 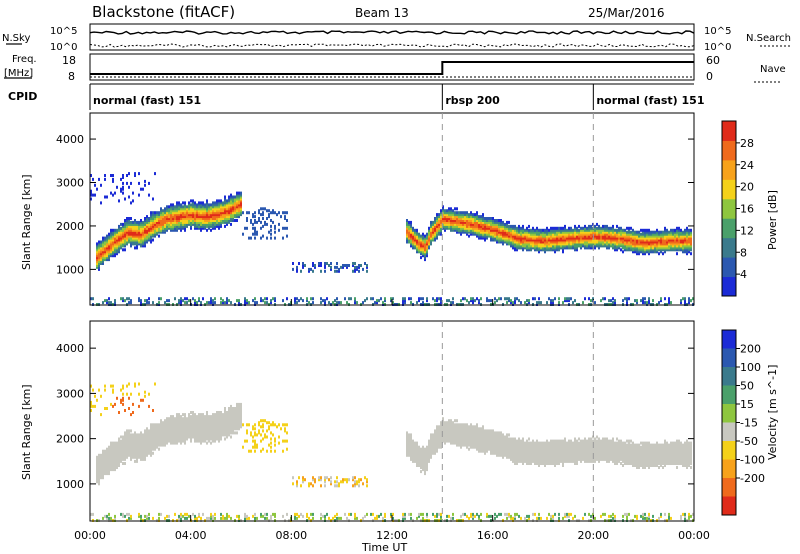 I want to click on power-colorbar-swatch, so click(x=729, y=247).